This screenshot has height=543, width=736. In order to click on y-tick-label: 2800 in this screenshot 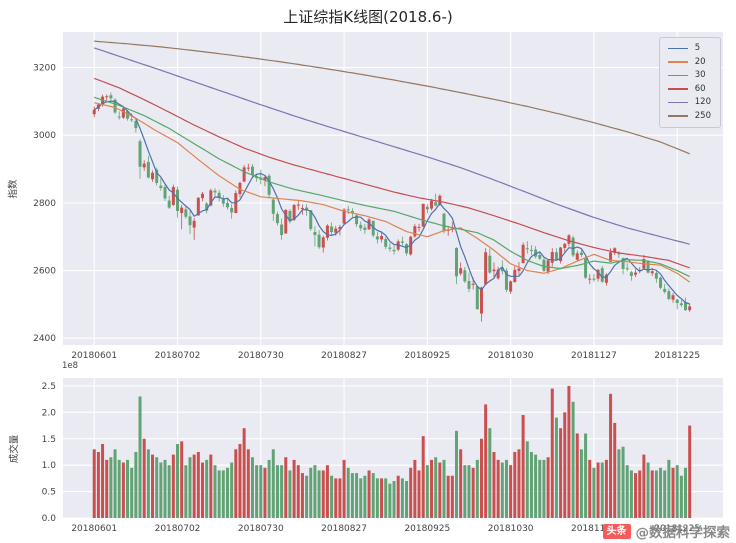, I will do `click(44, 204)`.